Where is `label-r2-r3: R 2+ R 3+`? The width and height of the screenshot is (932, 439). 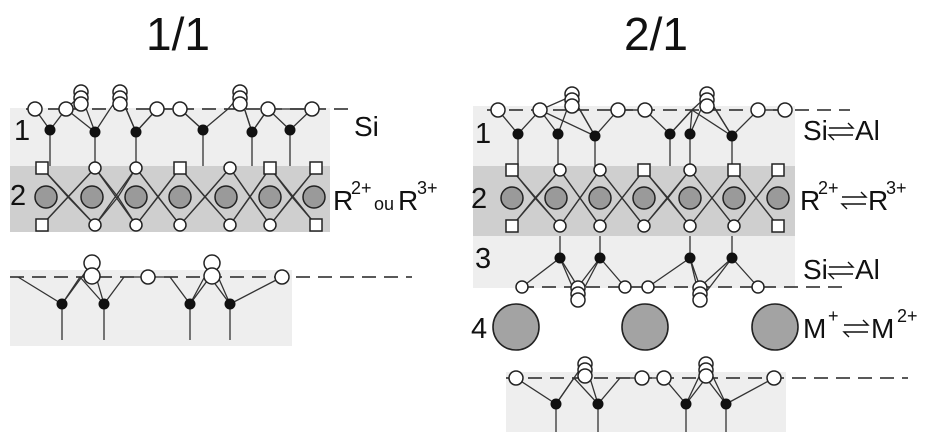
label-r2-r3: R 2+ R 3+ is located at coordinates (853, 197).